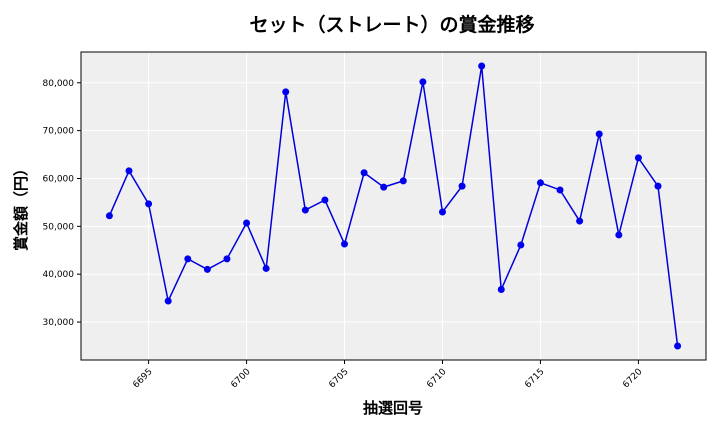  I want to click on y-tick-label: 40,000, so click(59, 275).